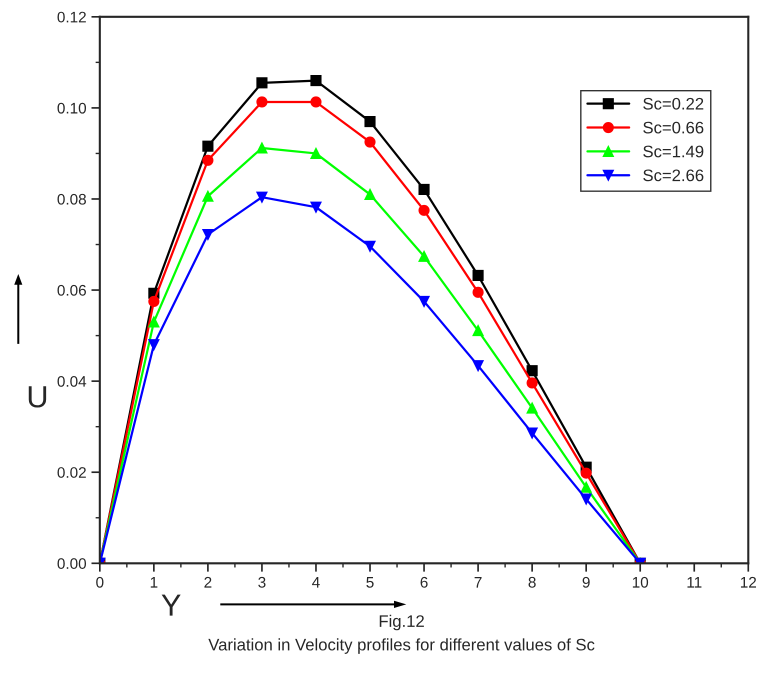  I want to click on text: Variation in Velocity profiles for different values of Sc, so click(401, 646).